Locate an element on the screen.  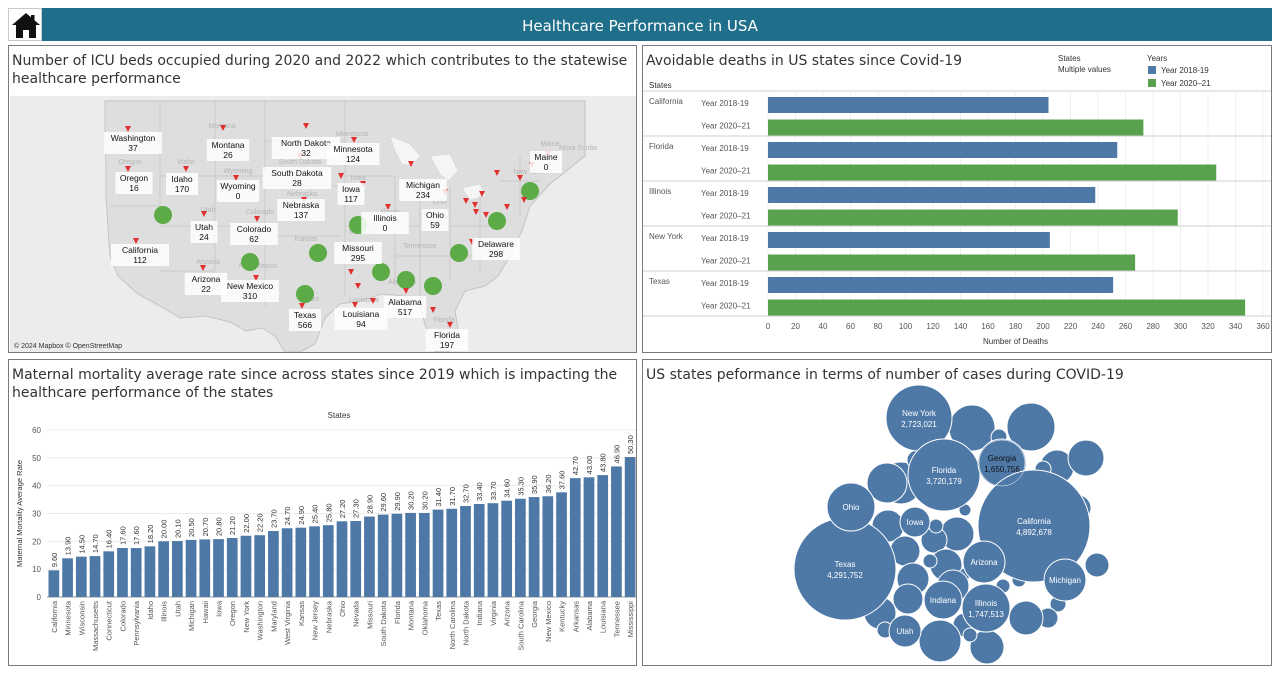
bar-wisconsin is located at coordinates (81, 576).